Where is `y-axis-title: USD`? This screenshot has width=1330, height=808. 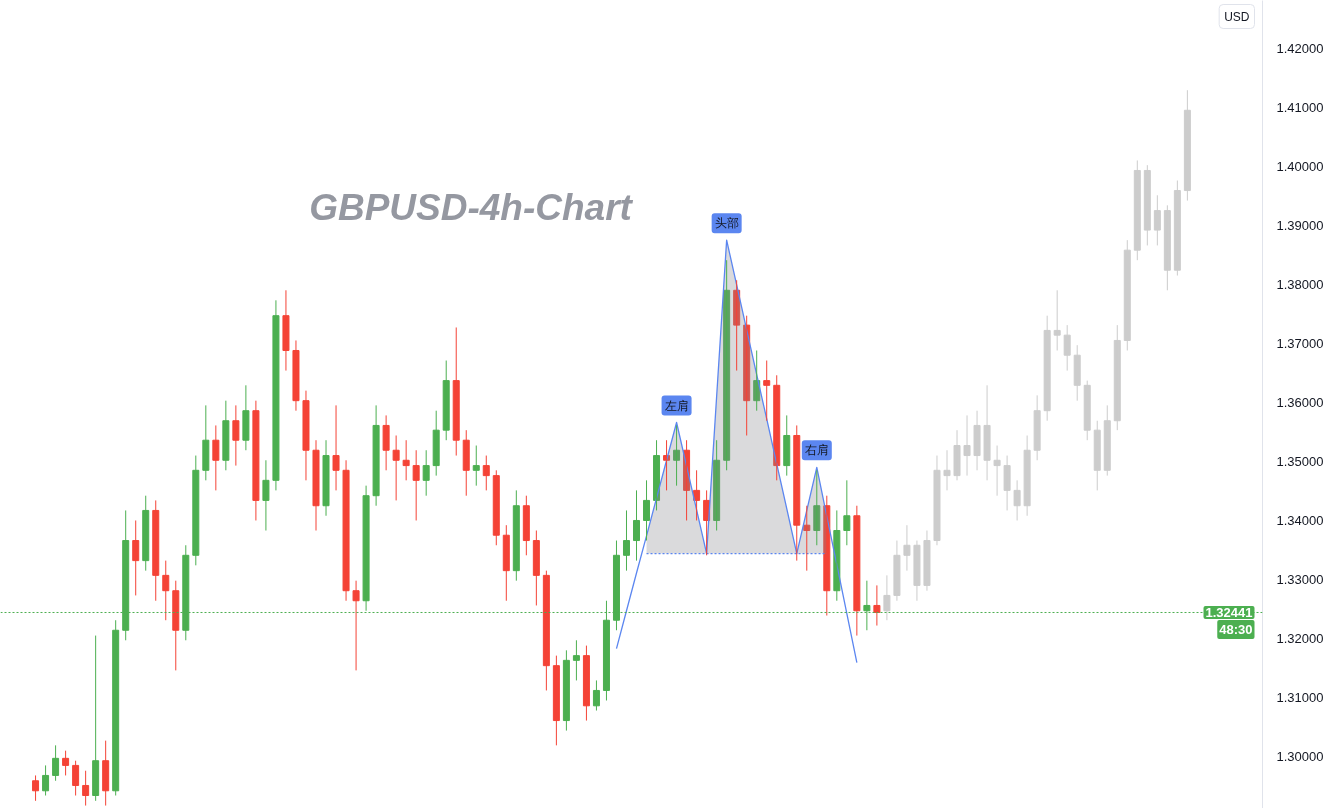
y-axis-title: USD is located at coordinates (1237, 16).